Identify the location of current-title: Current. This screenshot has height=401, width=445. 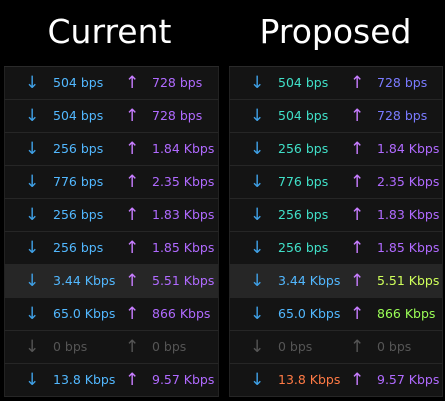
(109, 31).